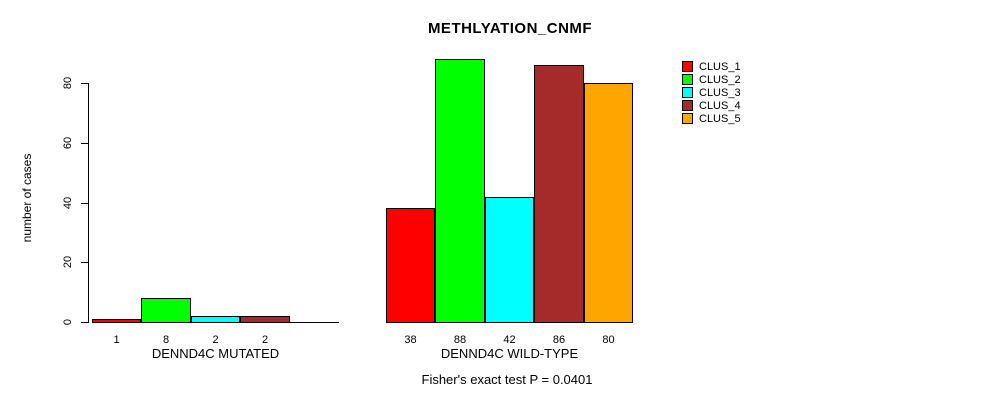  I want to click on legend-label: CLUS_4, so click(720, 105).